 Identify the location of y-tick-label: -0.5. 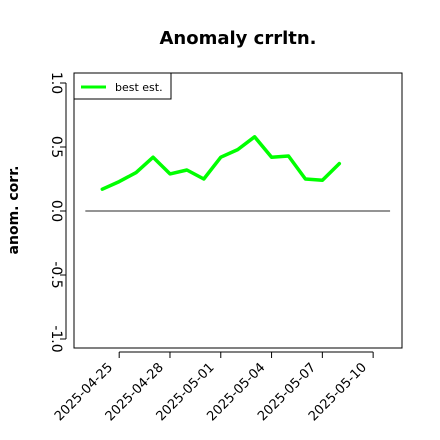
(56, 274).